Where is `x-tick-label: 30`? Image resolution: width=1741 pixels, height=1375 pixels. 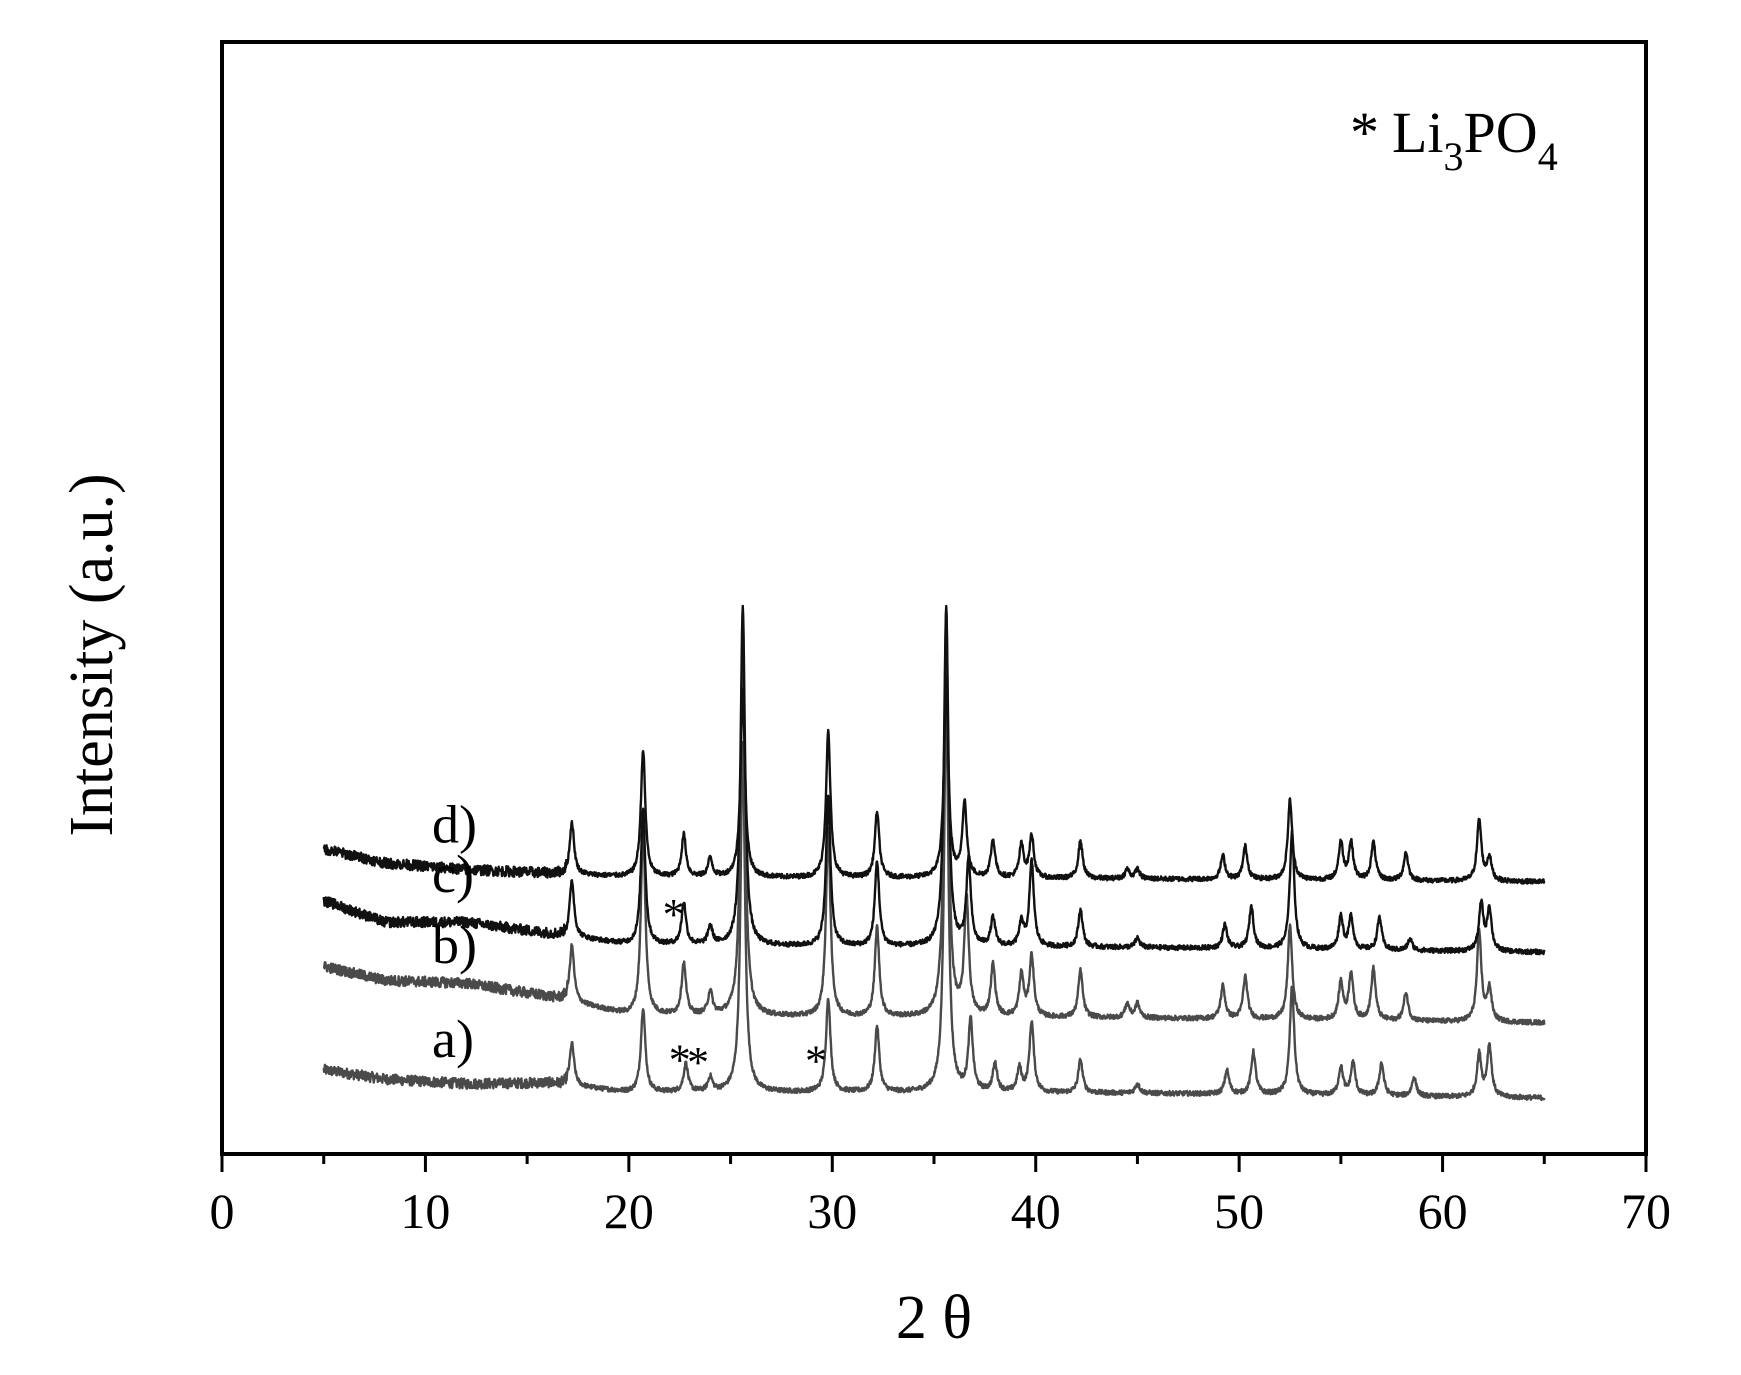
x-tick-label: 30 is located at coordinates (832, 1211).